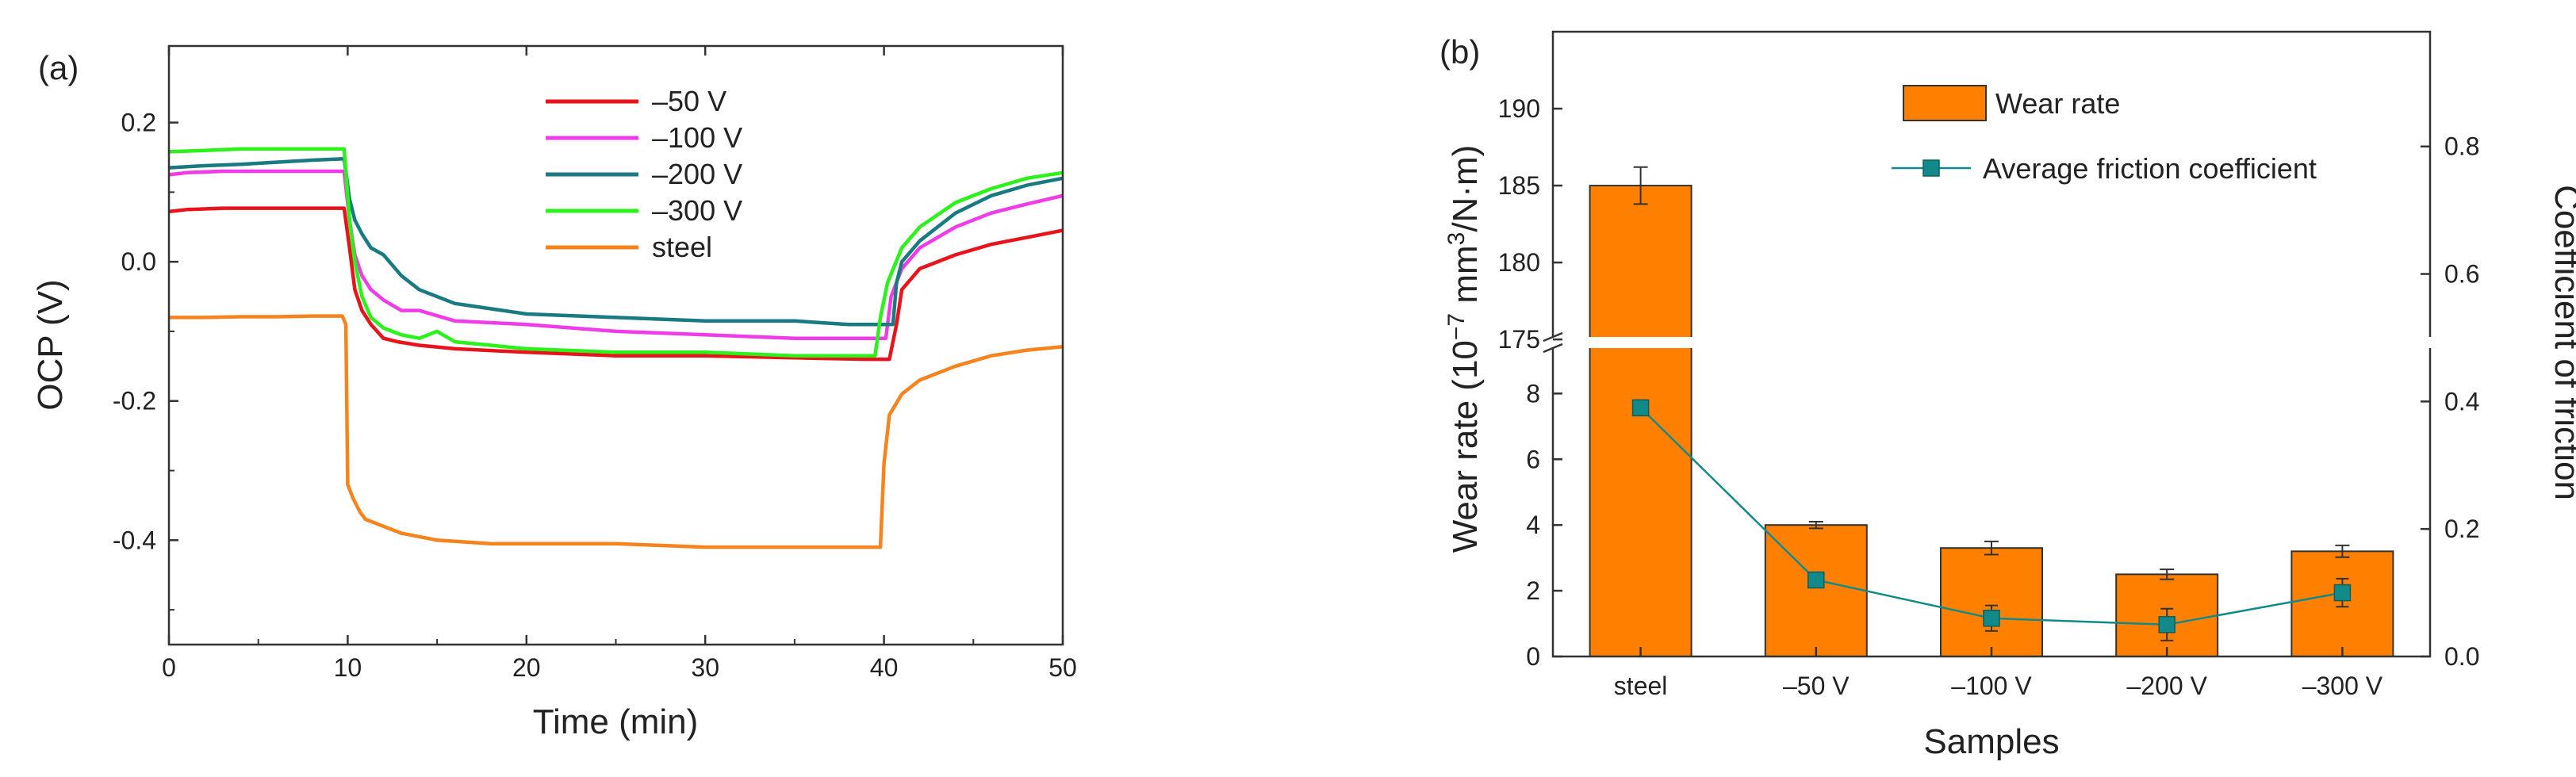  What do you see at coordinates (1533, 459) in the screenshot?
I see `y-tick-label-b-left: 6` at bounding box center [1533, 459].